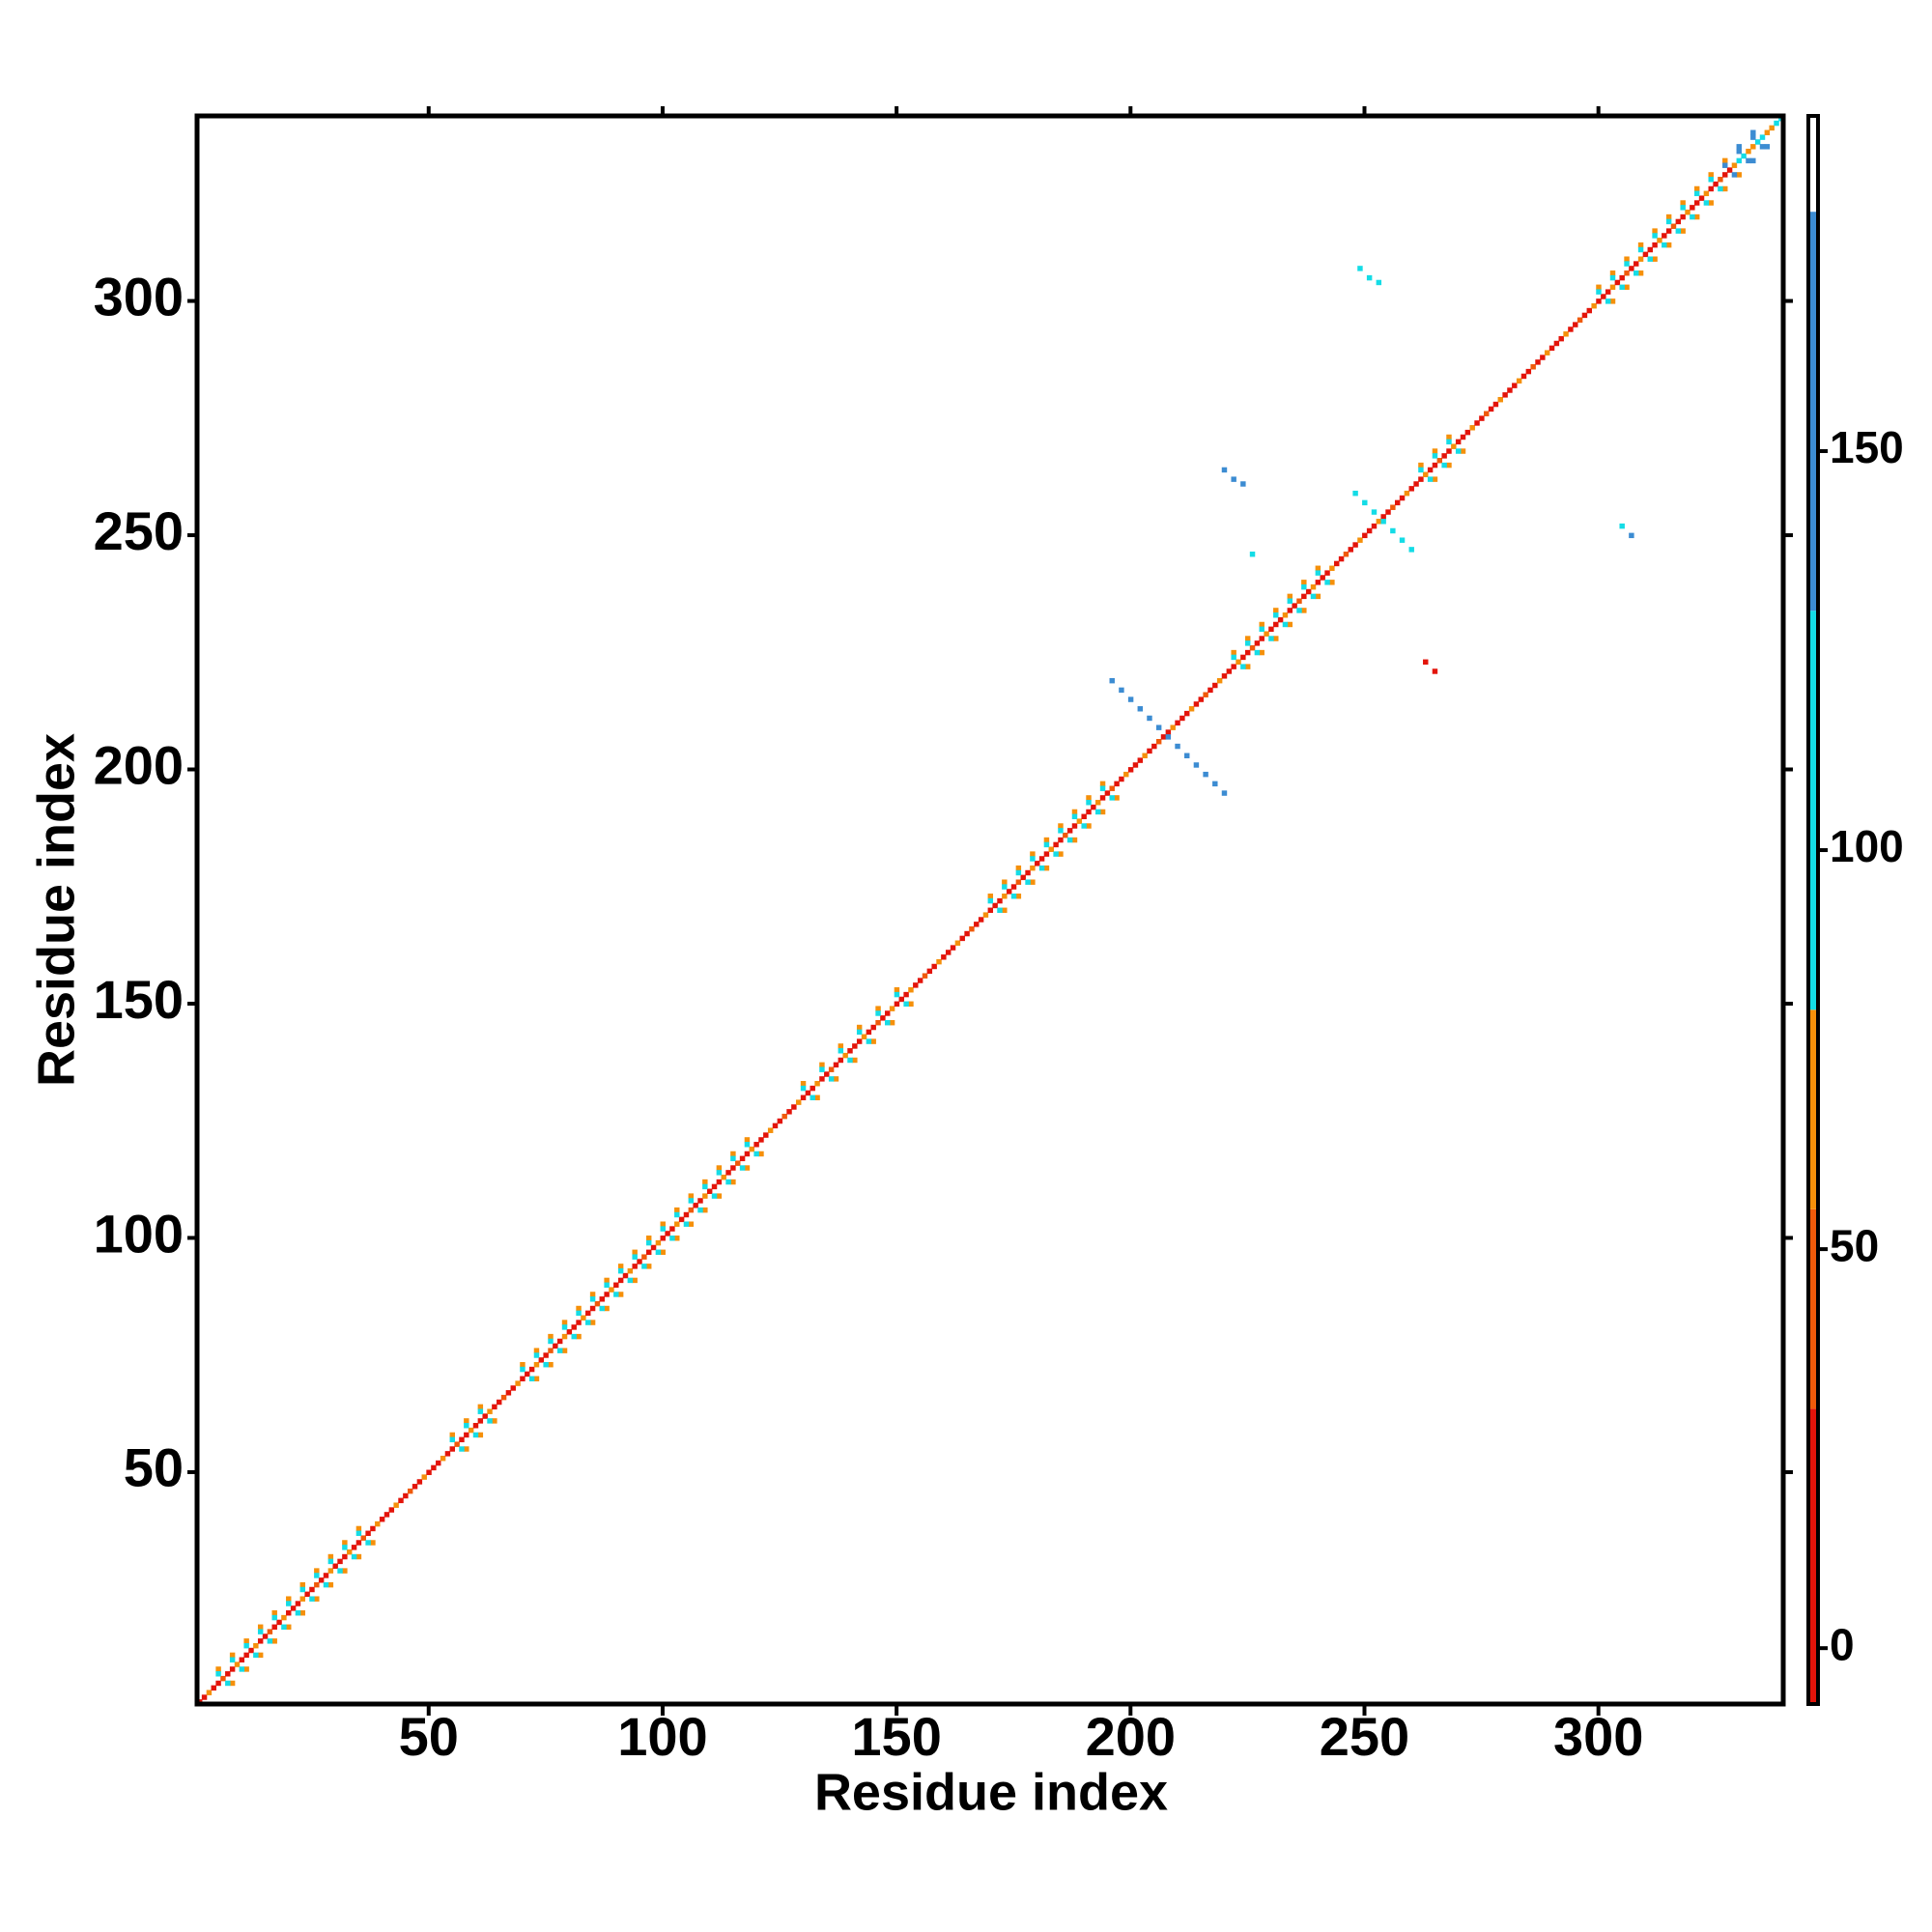 The height and width of the screenshot is (1932, 1932). Describe the element at coordinates (56, 910) in the screenshot. I see `y-axis-label: Residue index` at that location.